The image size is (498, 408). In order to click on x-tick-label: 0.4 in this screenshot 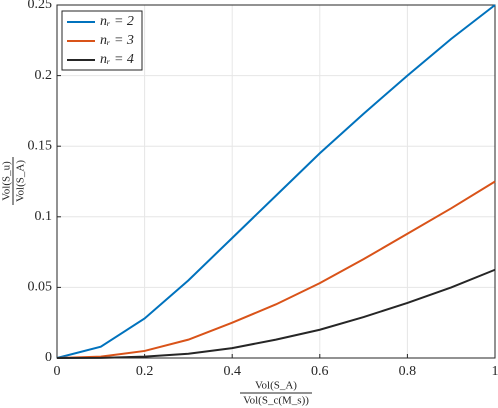, I will do `click(232, 371)`.